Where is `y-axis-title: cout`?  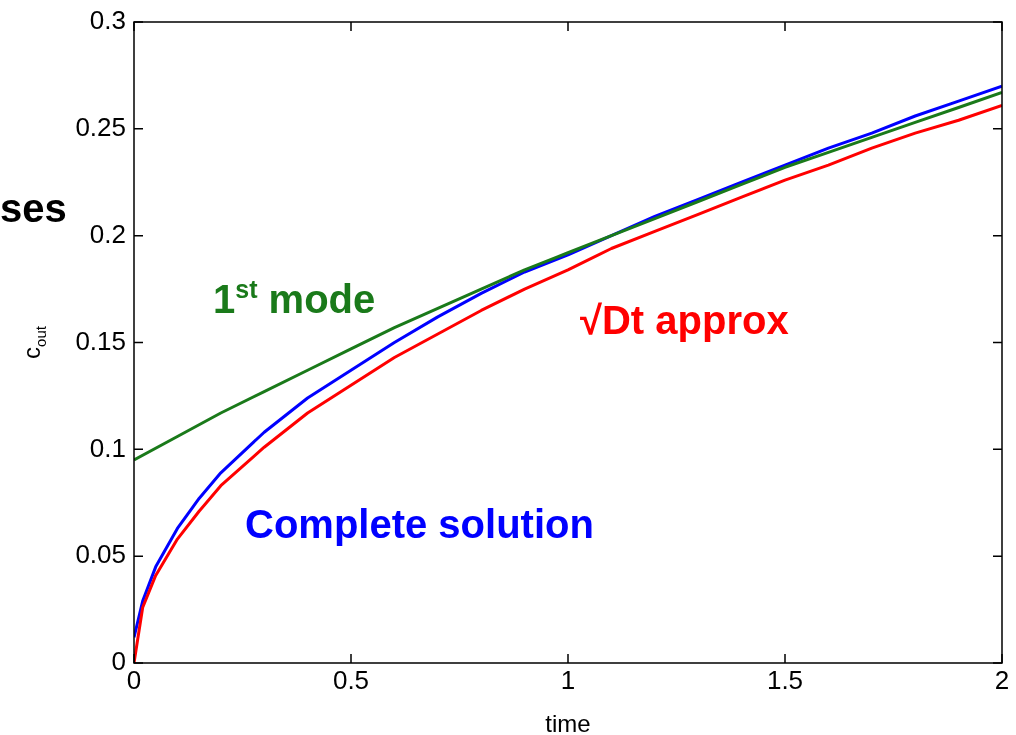 y-axis-title: cout is located at coordinates (33, 342).